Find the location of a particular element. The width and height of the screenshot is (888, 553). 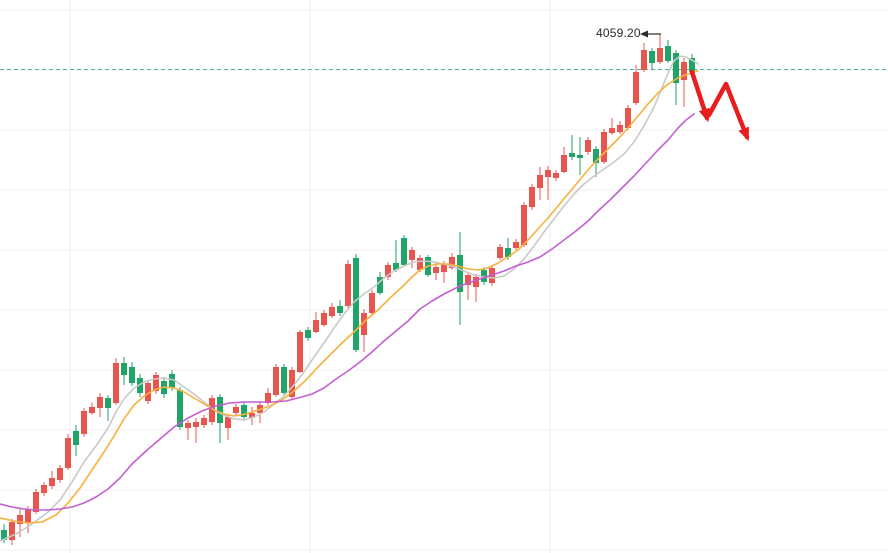

price-annotation-text: 4059.20 is located at coordinates (618, 33).